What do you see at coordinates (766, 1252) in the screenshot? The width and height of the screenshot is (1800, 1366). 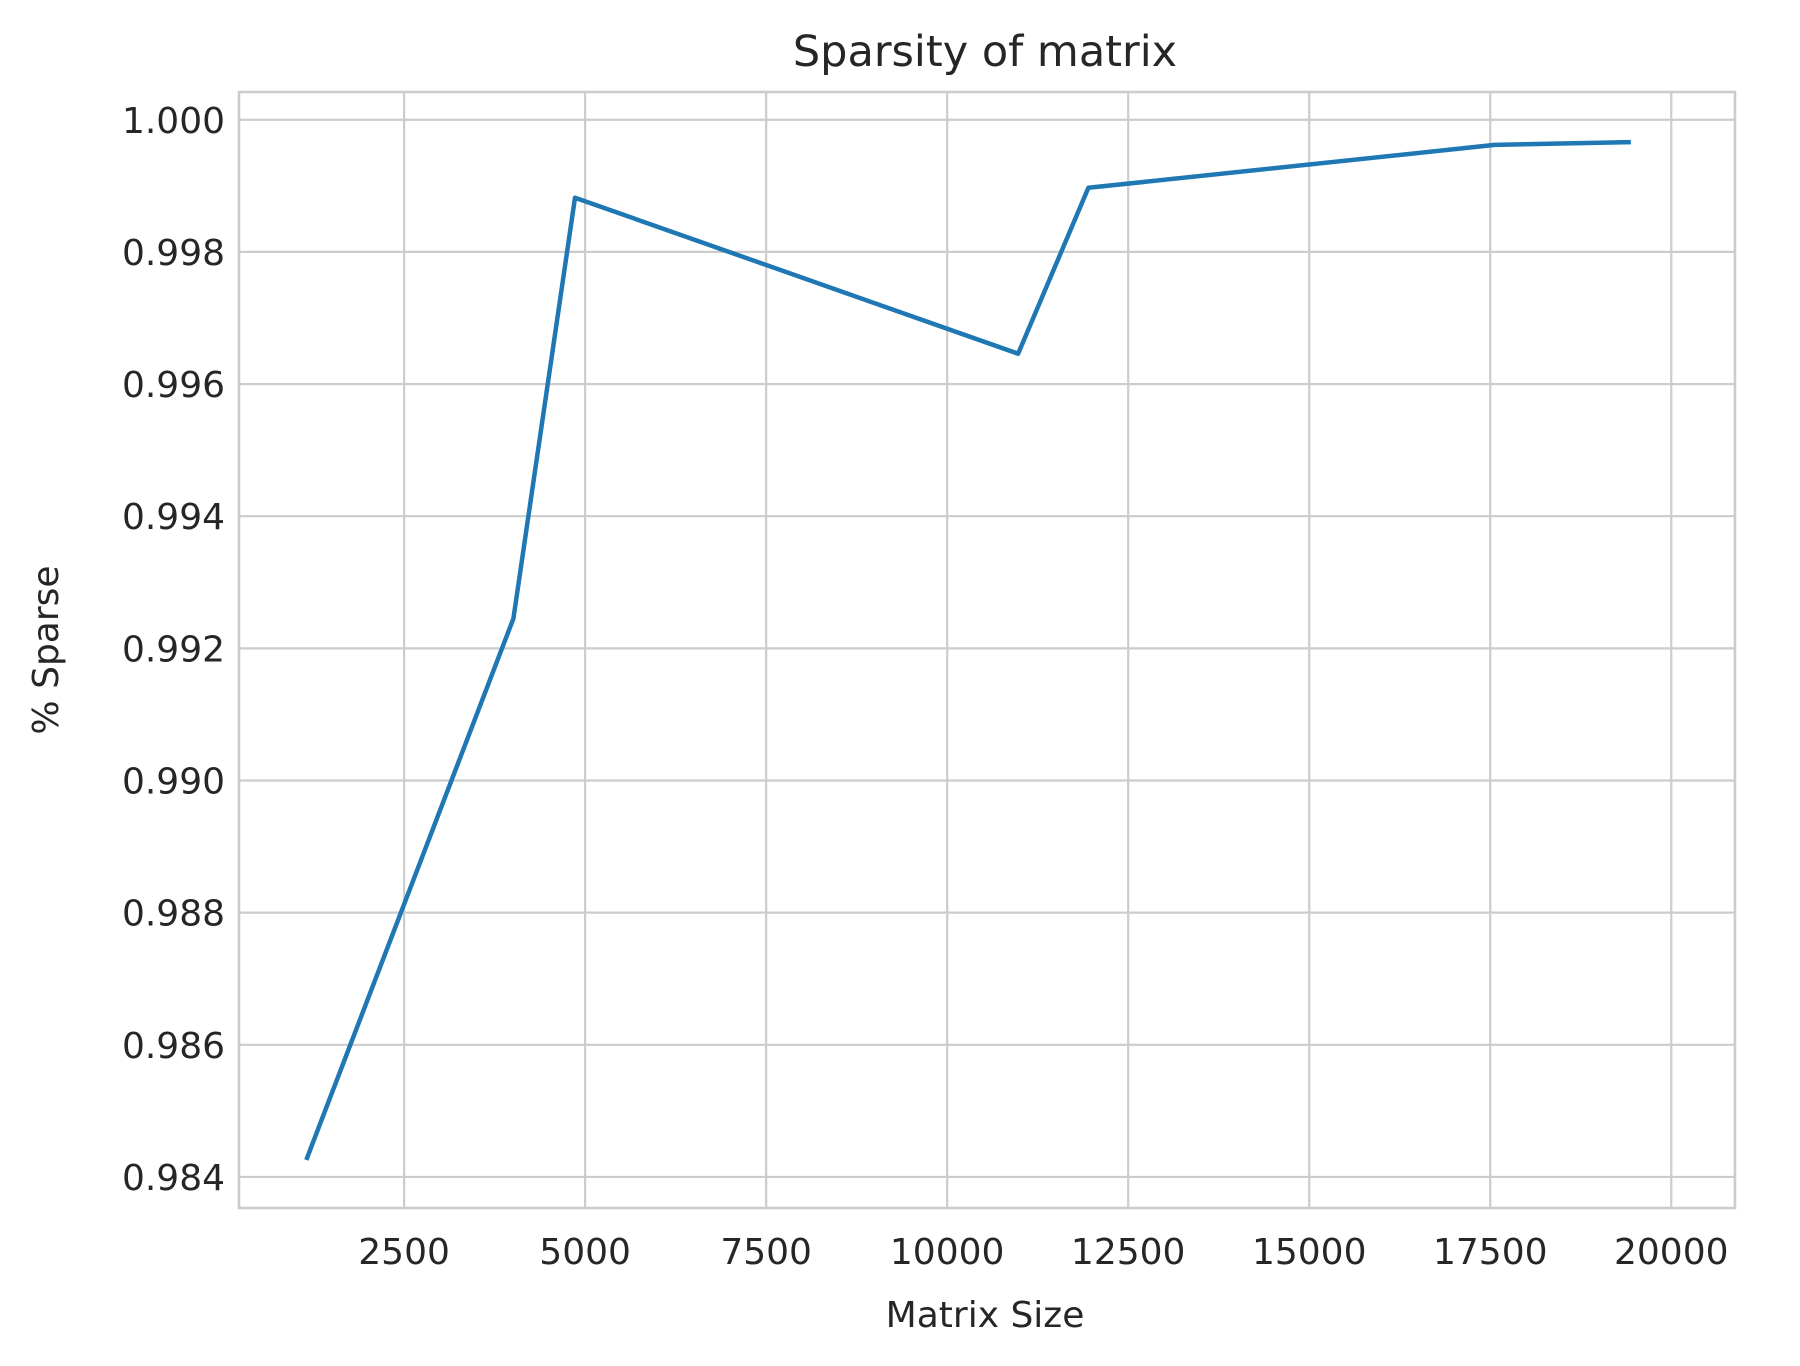 I see `x-tick-label: 7500` at bounding box center [766, 1252].